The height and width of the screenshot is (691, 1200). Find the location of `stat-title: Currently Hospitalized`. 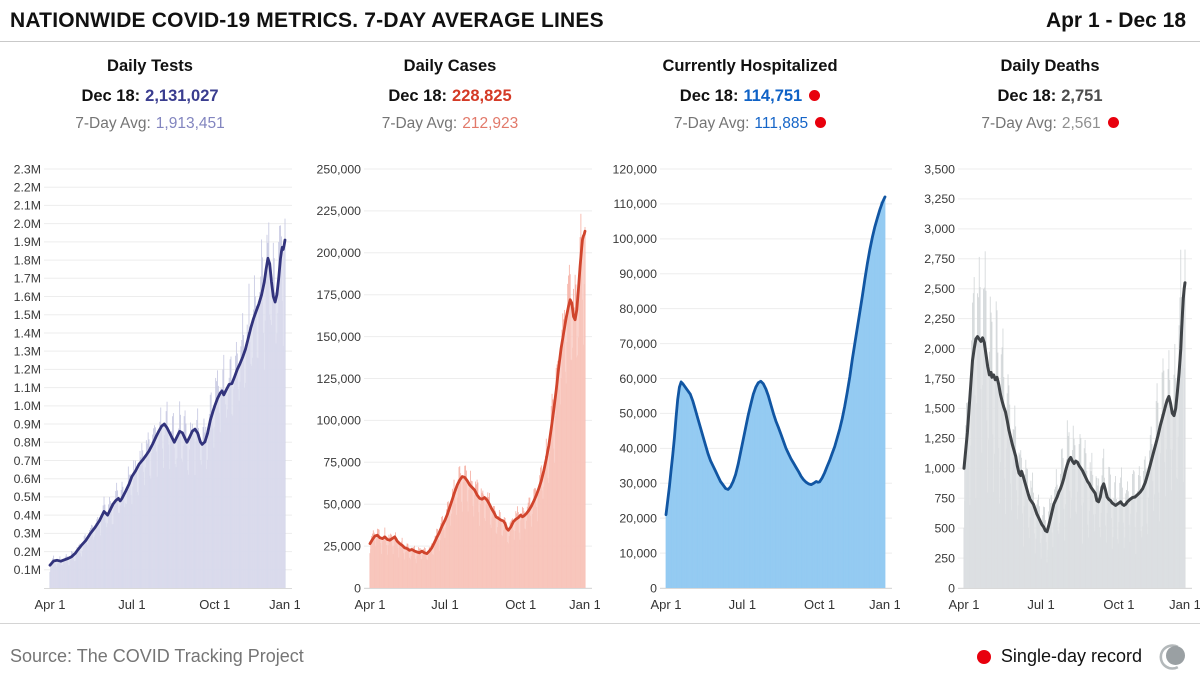

stat-title: Currently Hospitalized is located at coordinates (750, 66).